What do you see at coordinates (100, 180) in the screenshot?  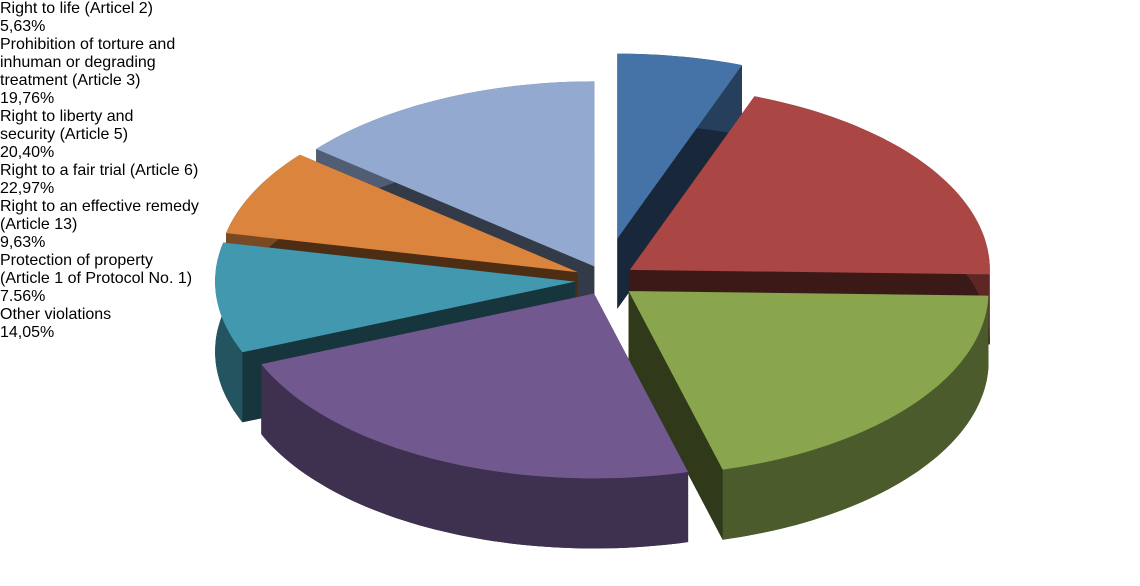 I see `data-label: Right to a fair trial (Article 6) 22,97%` at bounding box center [100, 180].